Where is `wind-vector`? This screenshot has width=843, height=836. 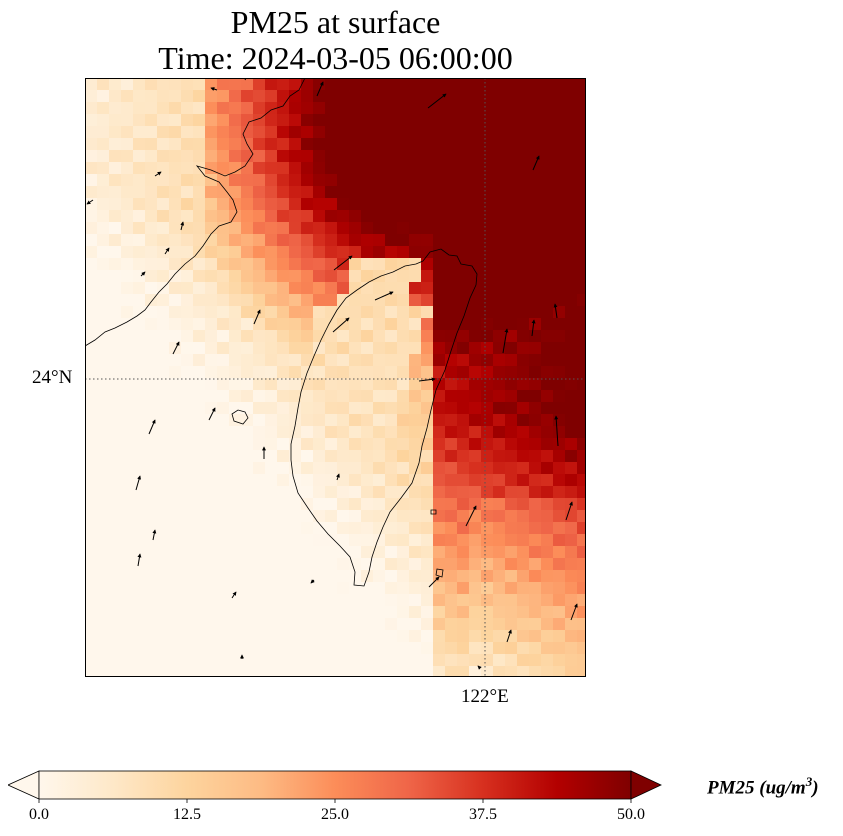 wind-vector is located at coordinates (182, 226).